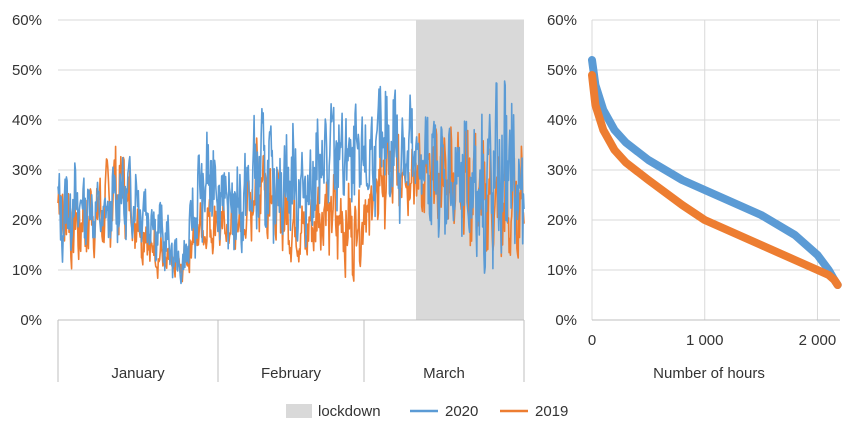  Describe the element at coordinates (709, 373) in the screenshot. I see `right-x-axis-title: Number of hours` at that location.